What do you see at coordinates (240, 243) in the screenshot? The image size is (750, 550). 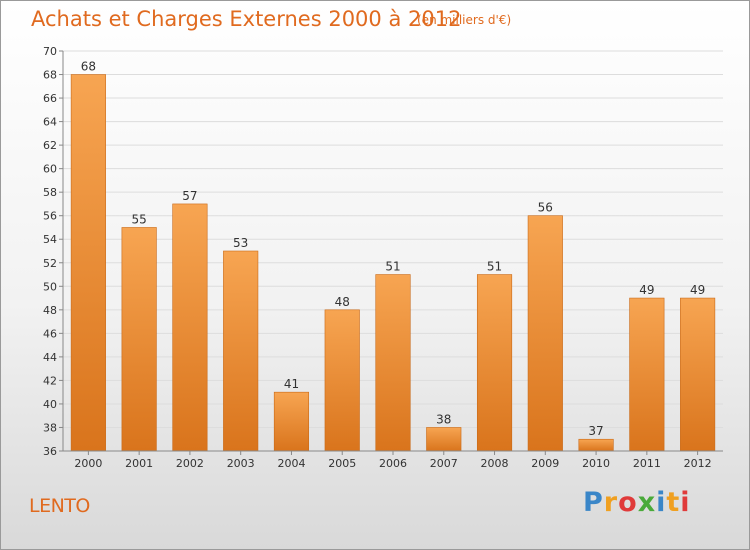 I see `bar-value-label: 53` at bounding box center [240, 243].